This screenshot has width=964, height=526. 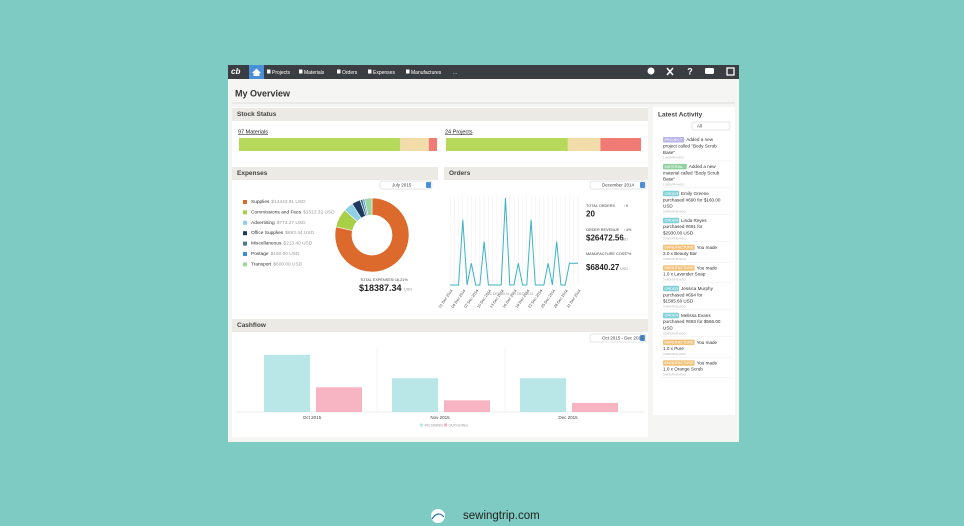 I want to click on activity-text: Linda Reyes, so click(x=694, y=220).